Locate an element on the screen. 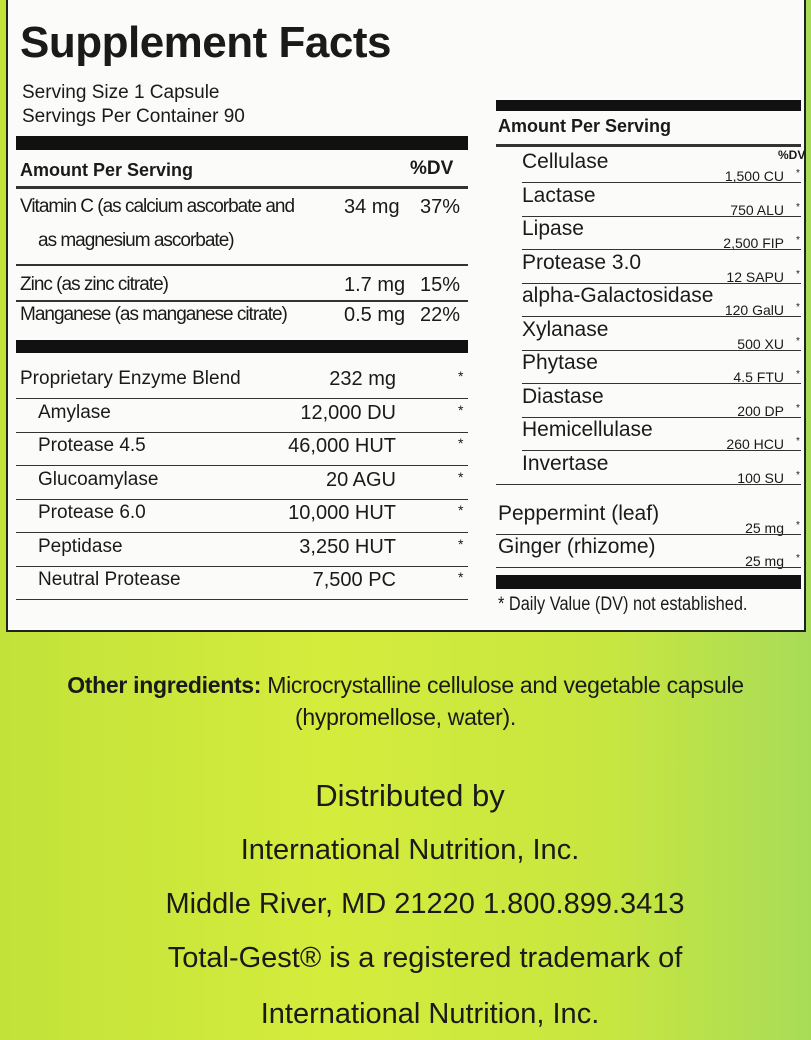  ingredient-name: Amylase is located at coordinates (74, 412).